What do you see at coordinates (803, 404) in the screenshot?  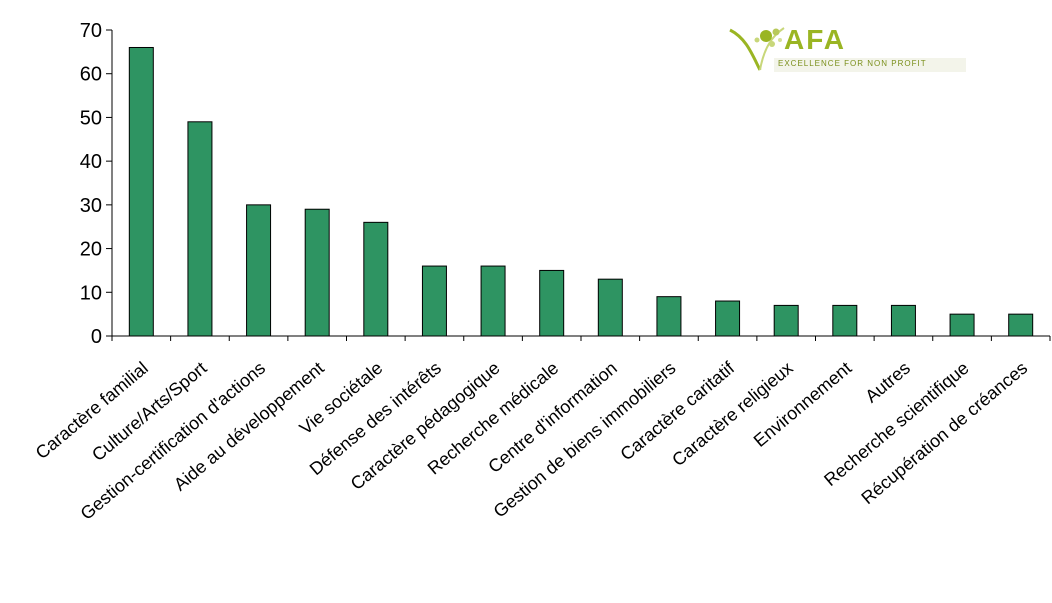 I see `x-tick-label: Environnement` at bounding box center [803, 404].